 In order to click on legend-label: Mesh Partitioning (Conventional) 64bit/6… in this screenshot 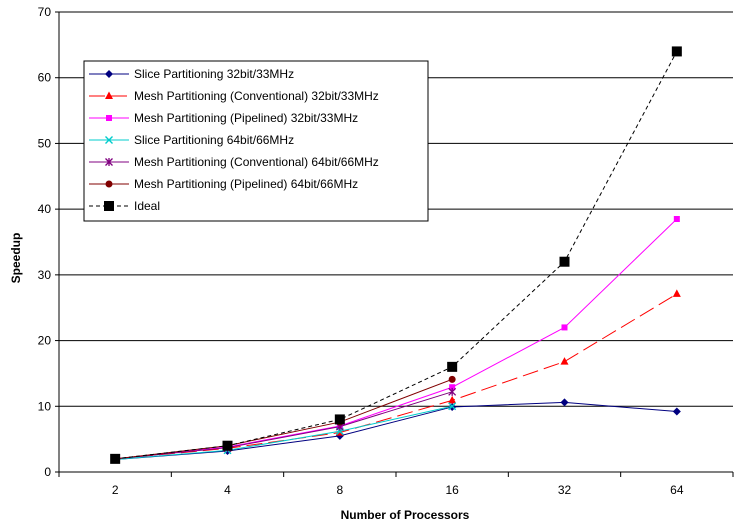, I will do `click(256, 162)`.